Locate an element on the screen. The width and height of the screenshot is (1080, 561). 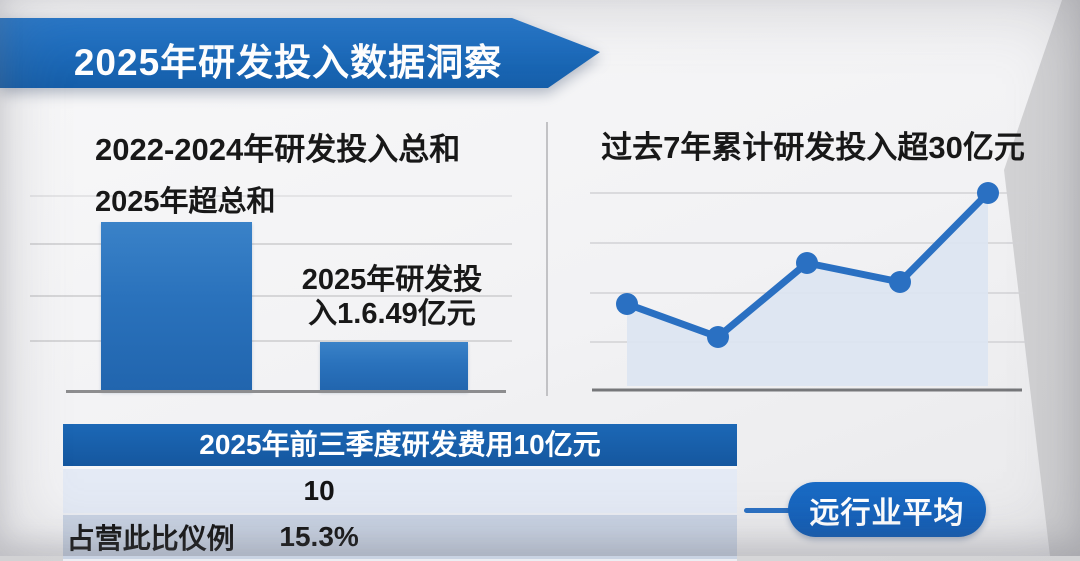
bar2-label: 2025年研发投 入1.6.49亿元 is located at coordinates (392, 297).